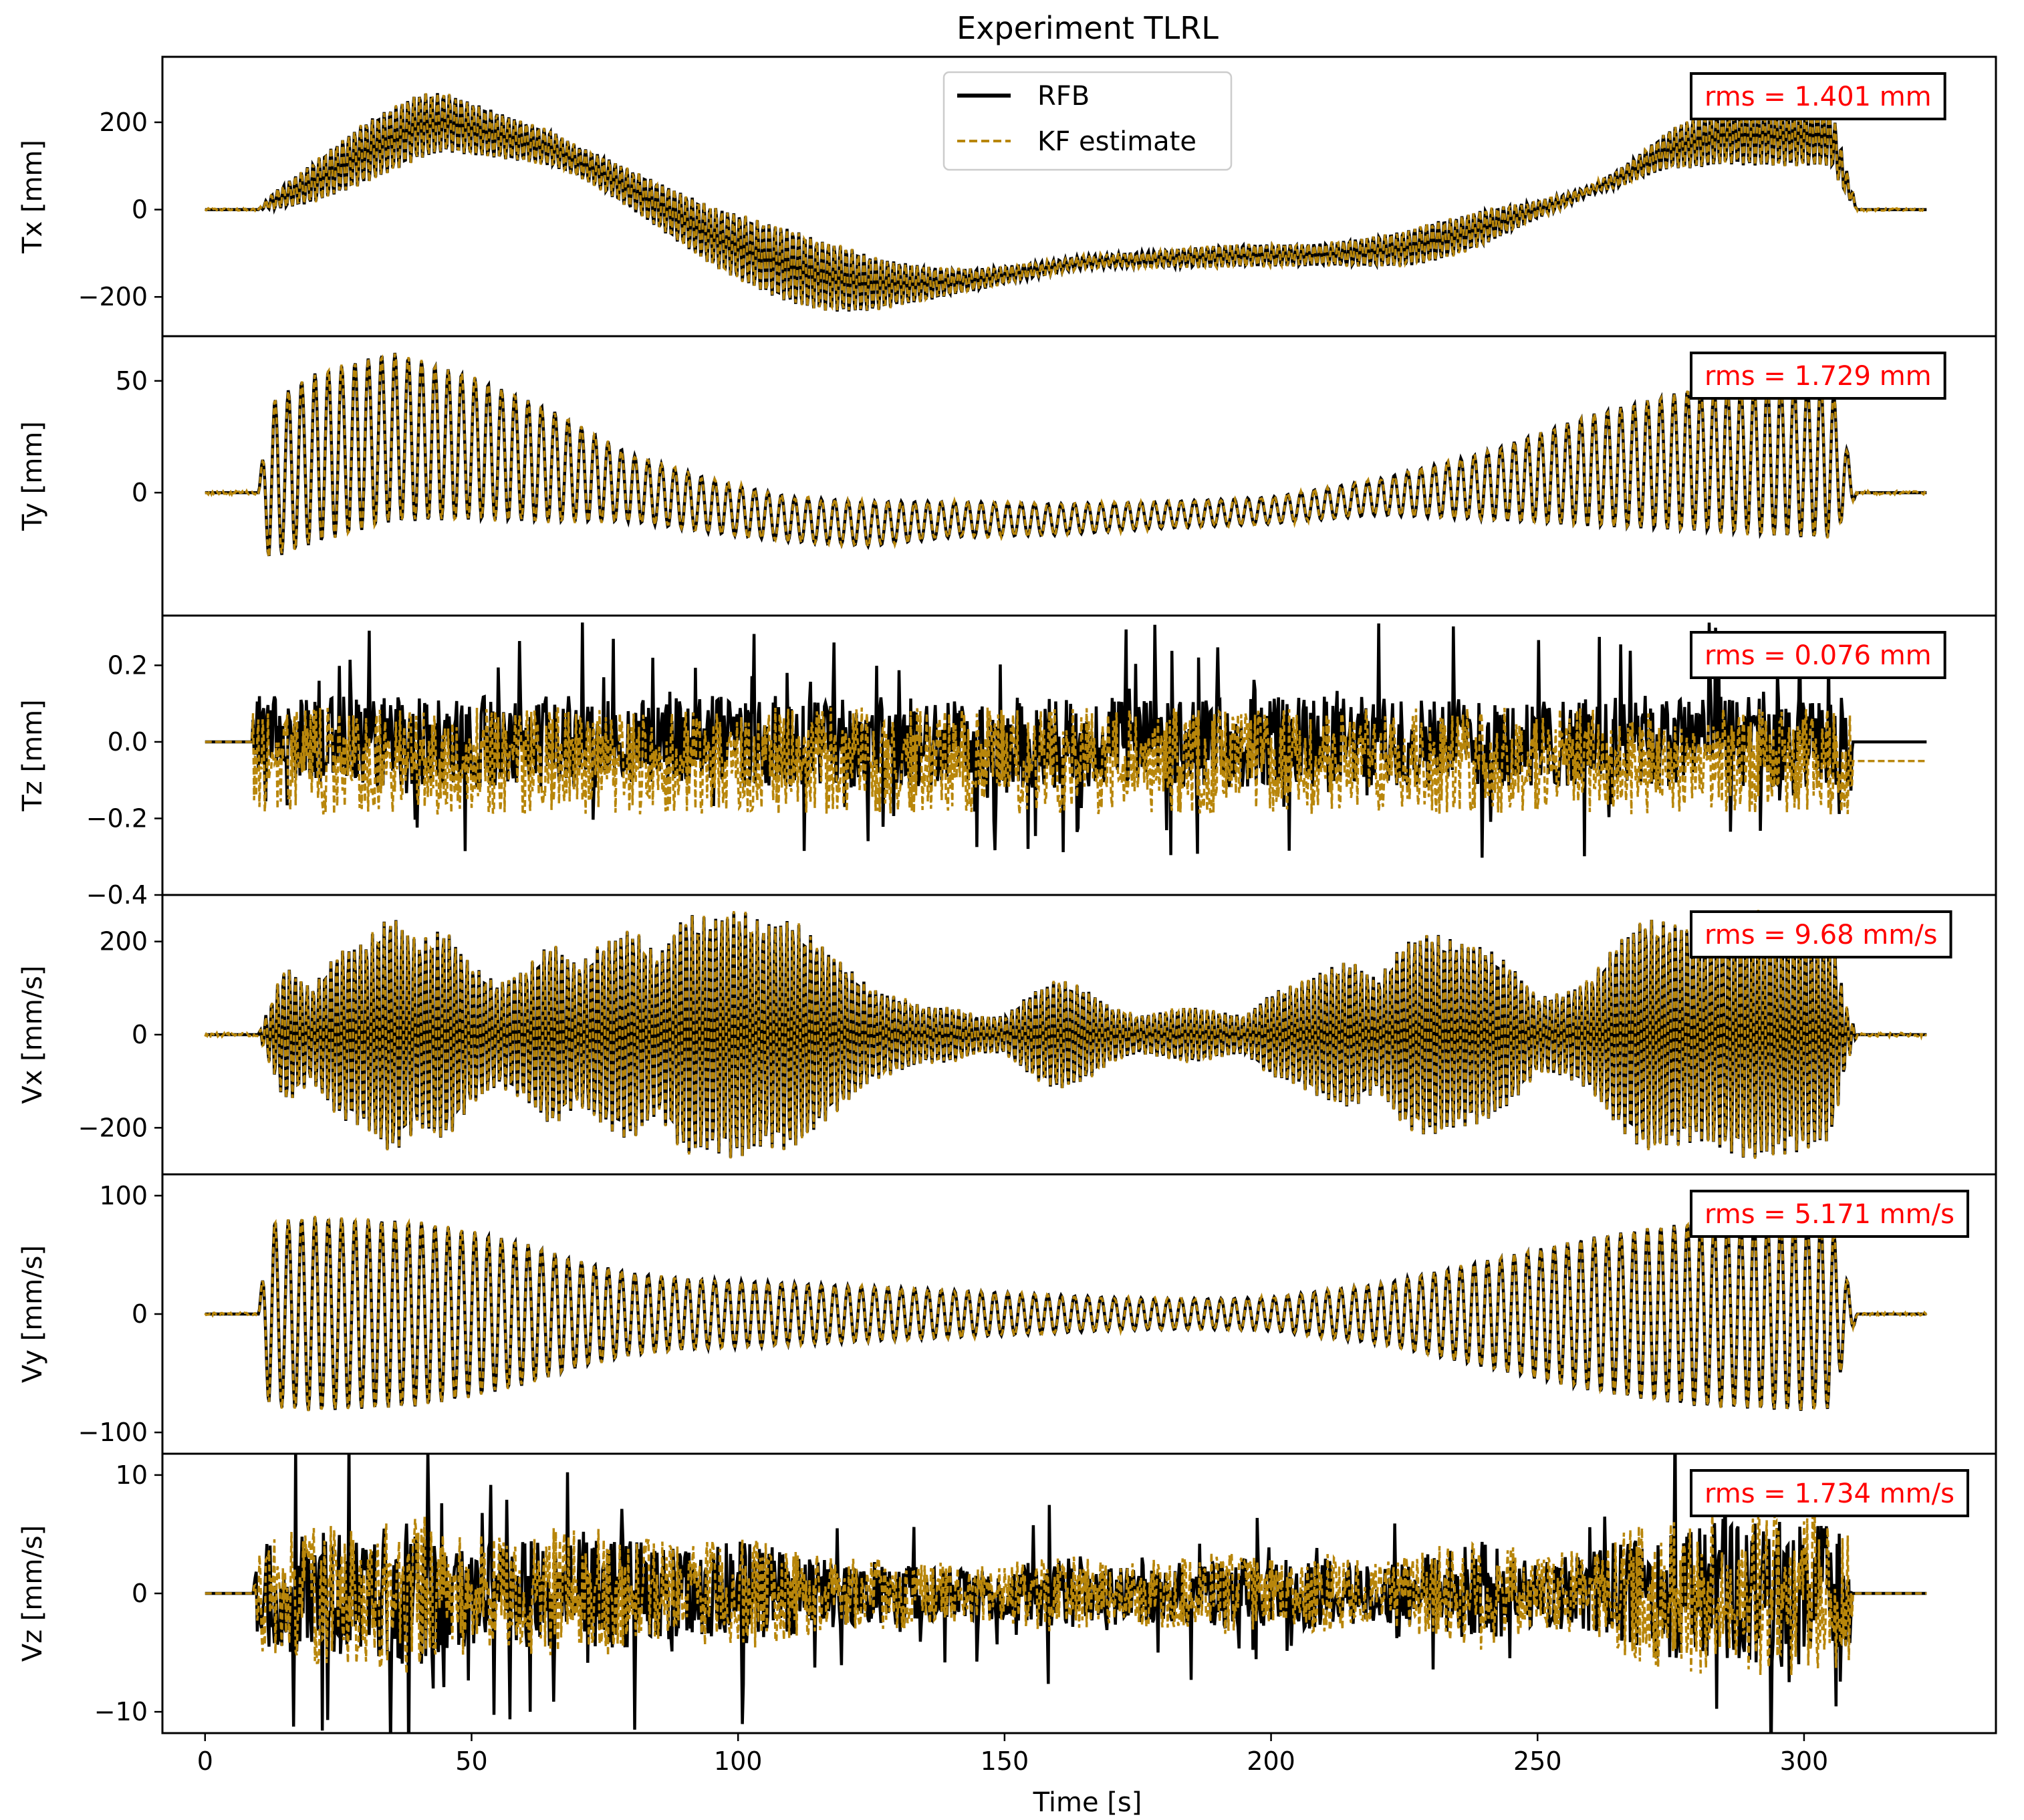  I want to click on rms-annotation: rms = 5.171 mm/s, so click(1829, 1214).